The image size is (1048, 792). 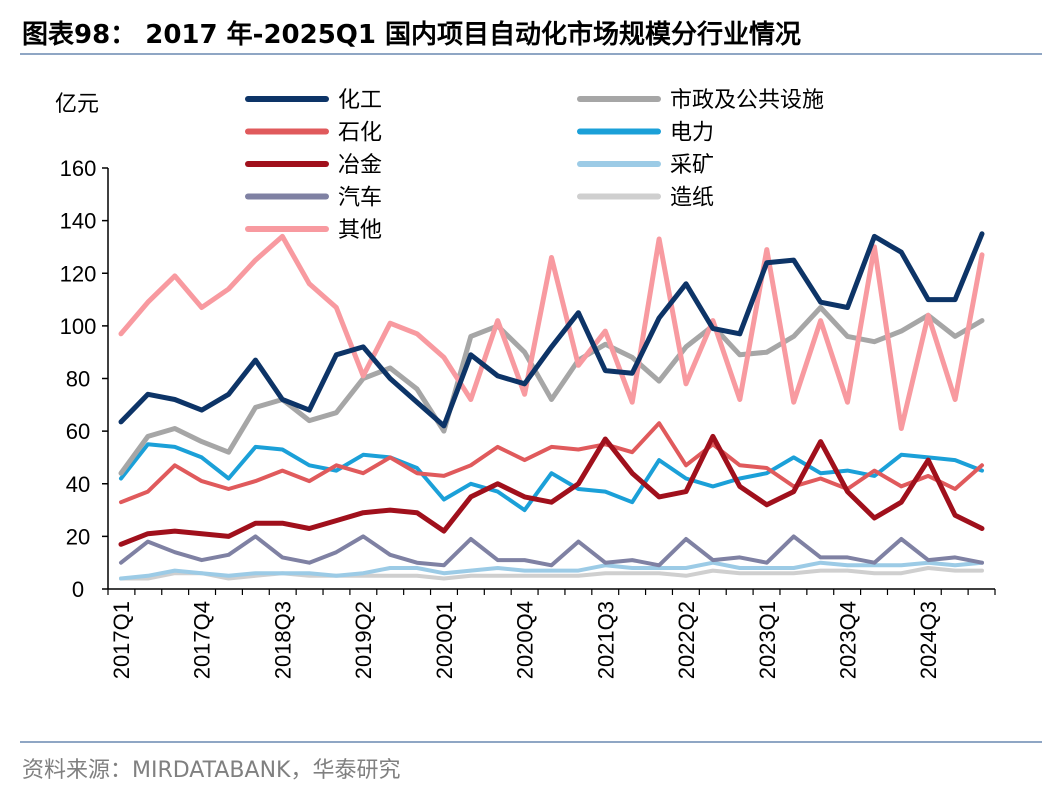 I want to click on y-tick-label: 40, so click(x=78, y=484).